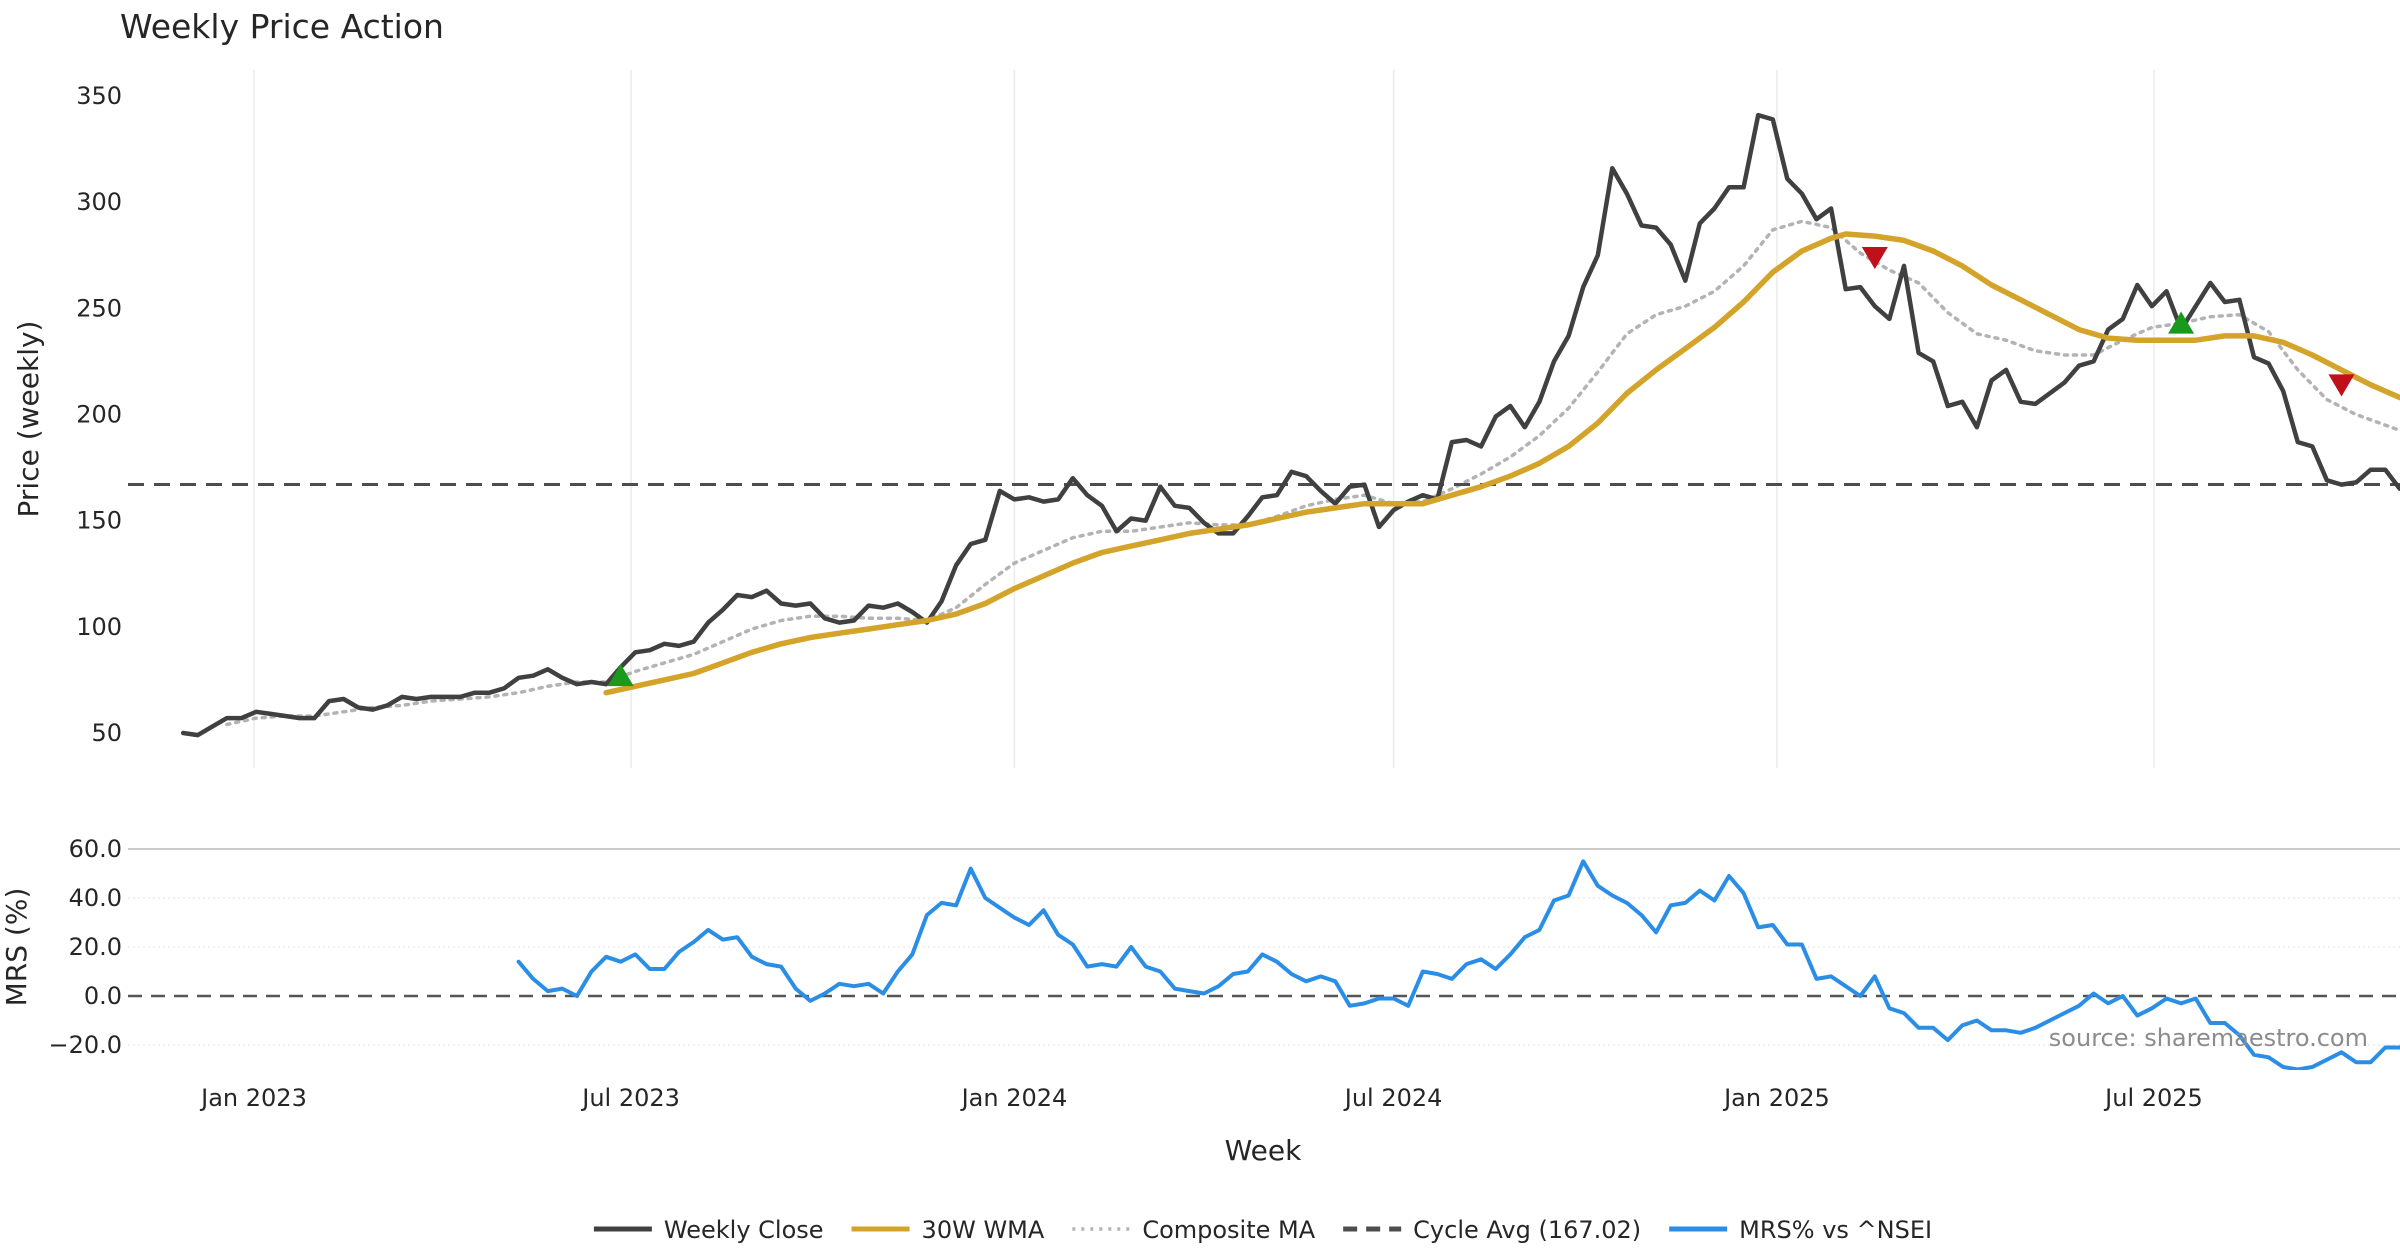  Describe the element at coordinates (253, 1098) in the screenshot. I see `x-tick-0: Jan 2023` at that location.